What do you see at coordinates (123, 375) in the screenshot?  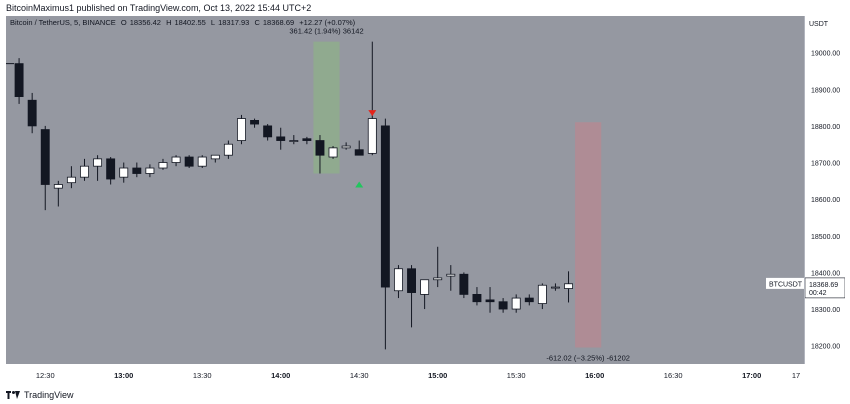 I see `time-tick-label: 13:00` at bounding box center [123, 375].